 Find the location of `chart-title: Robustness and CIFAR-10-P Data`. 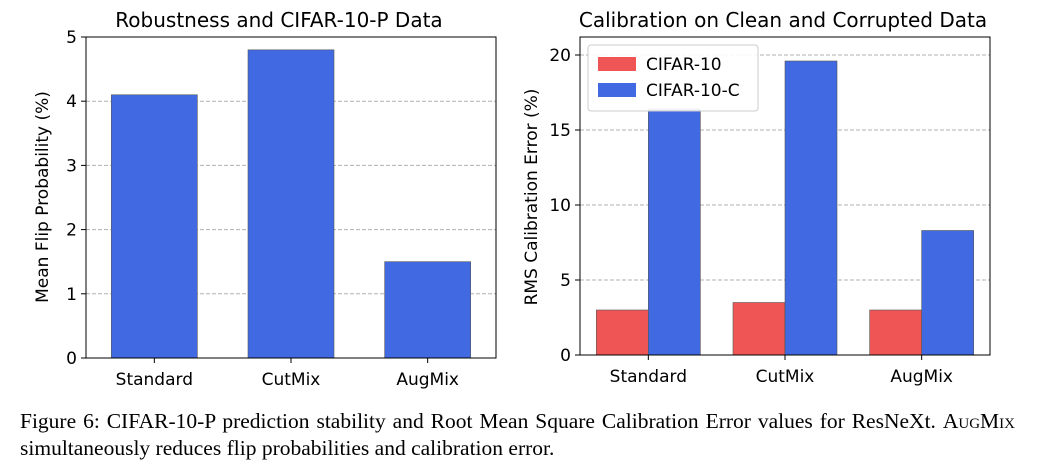

chart-title: Robustness and CIFAR-10-P Data is located at coordinates (278, 20).